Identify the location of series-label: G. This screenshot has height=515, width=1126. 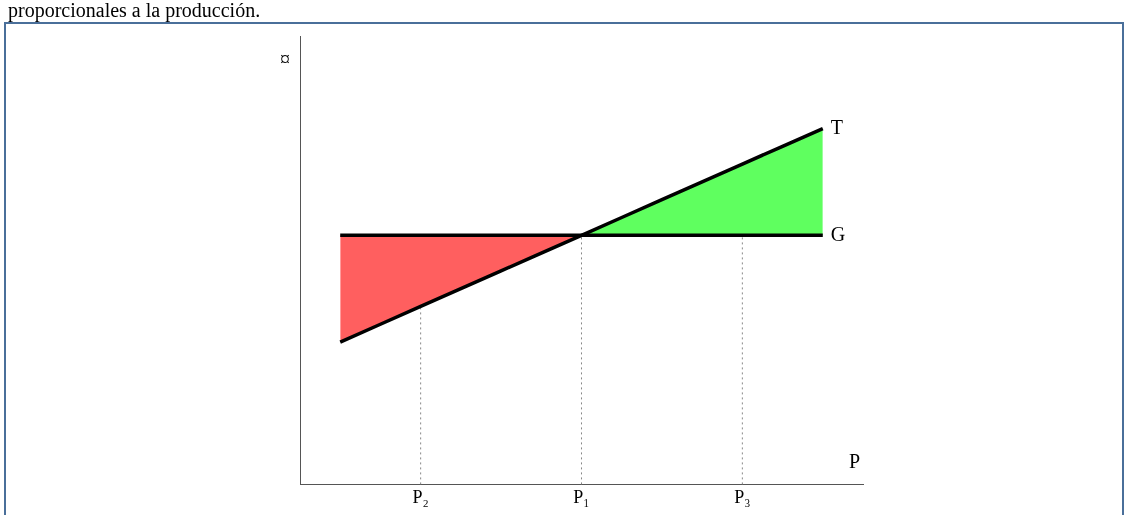
(838, 233).